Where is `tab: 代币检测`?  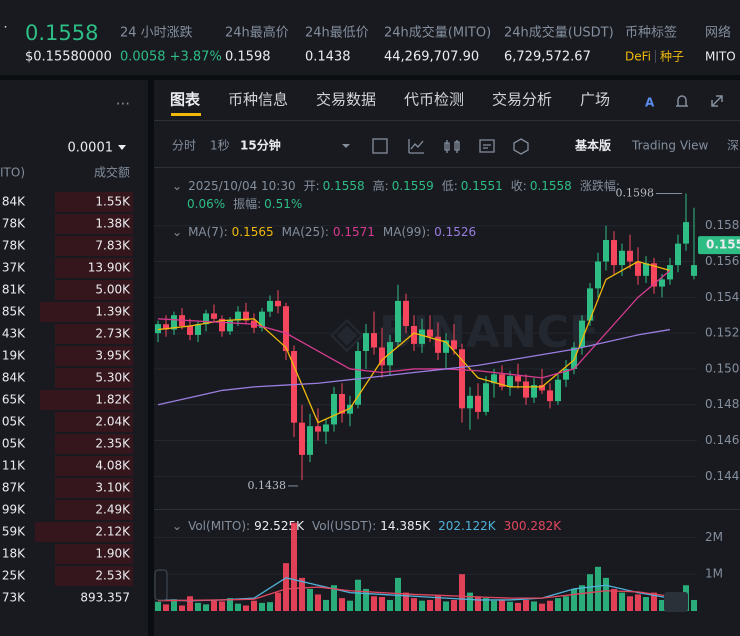
tab: 代币检测 is located at coordinates (434, 100).